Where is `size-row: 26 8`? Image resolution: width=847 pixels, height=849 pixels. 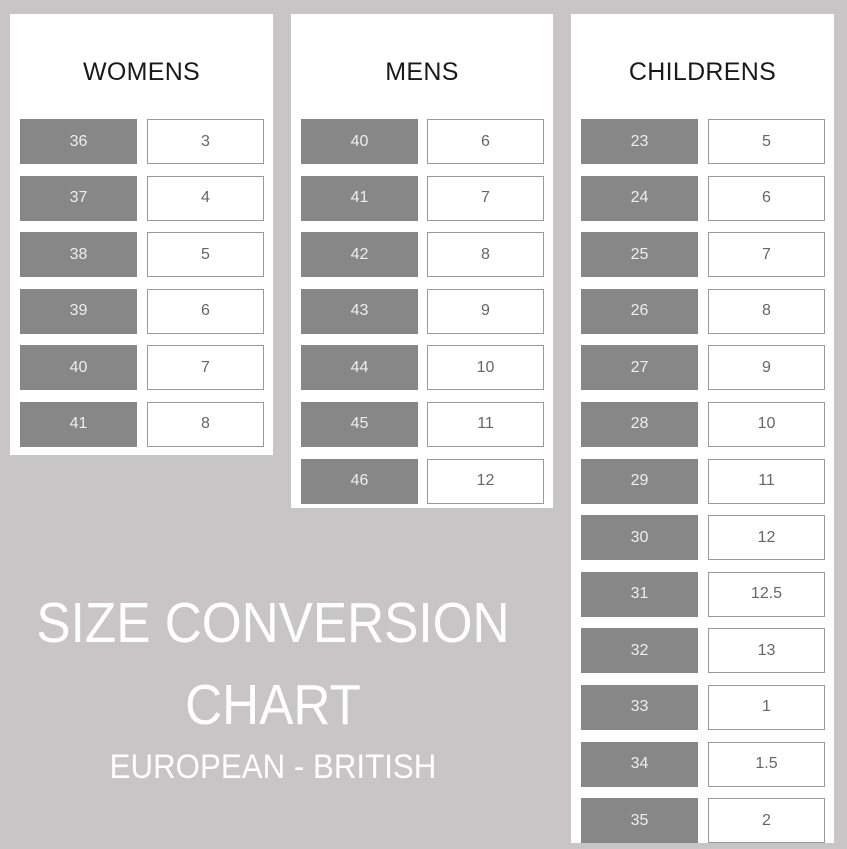 size-row: 26 8 is located at coordinates (703, 311).